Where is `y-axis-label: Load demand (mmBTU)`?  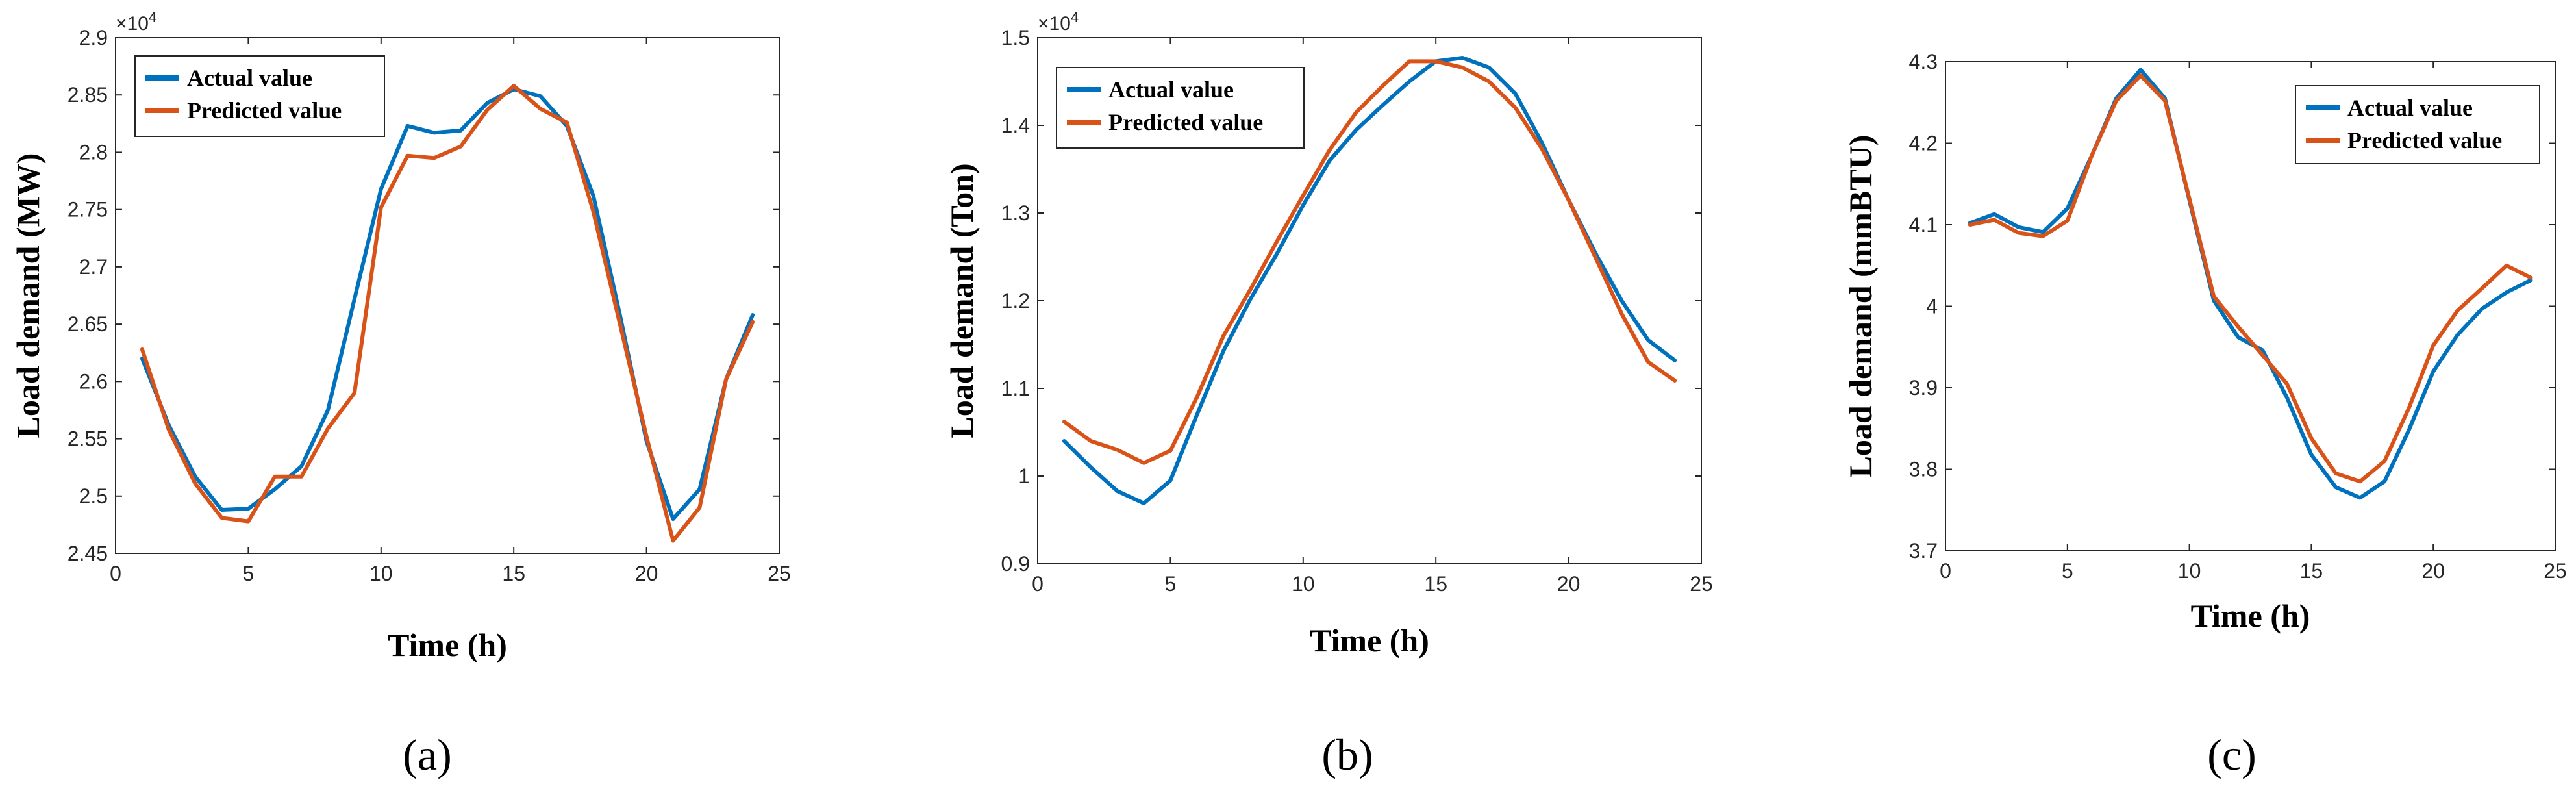 y-axis-label: Load demand (mmBTU) is located at coordinates (1860, 307).